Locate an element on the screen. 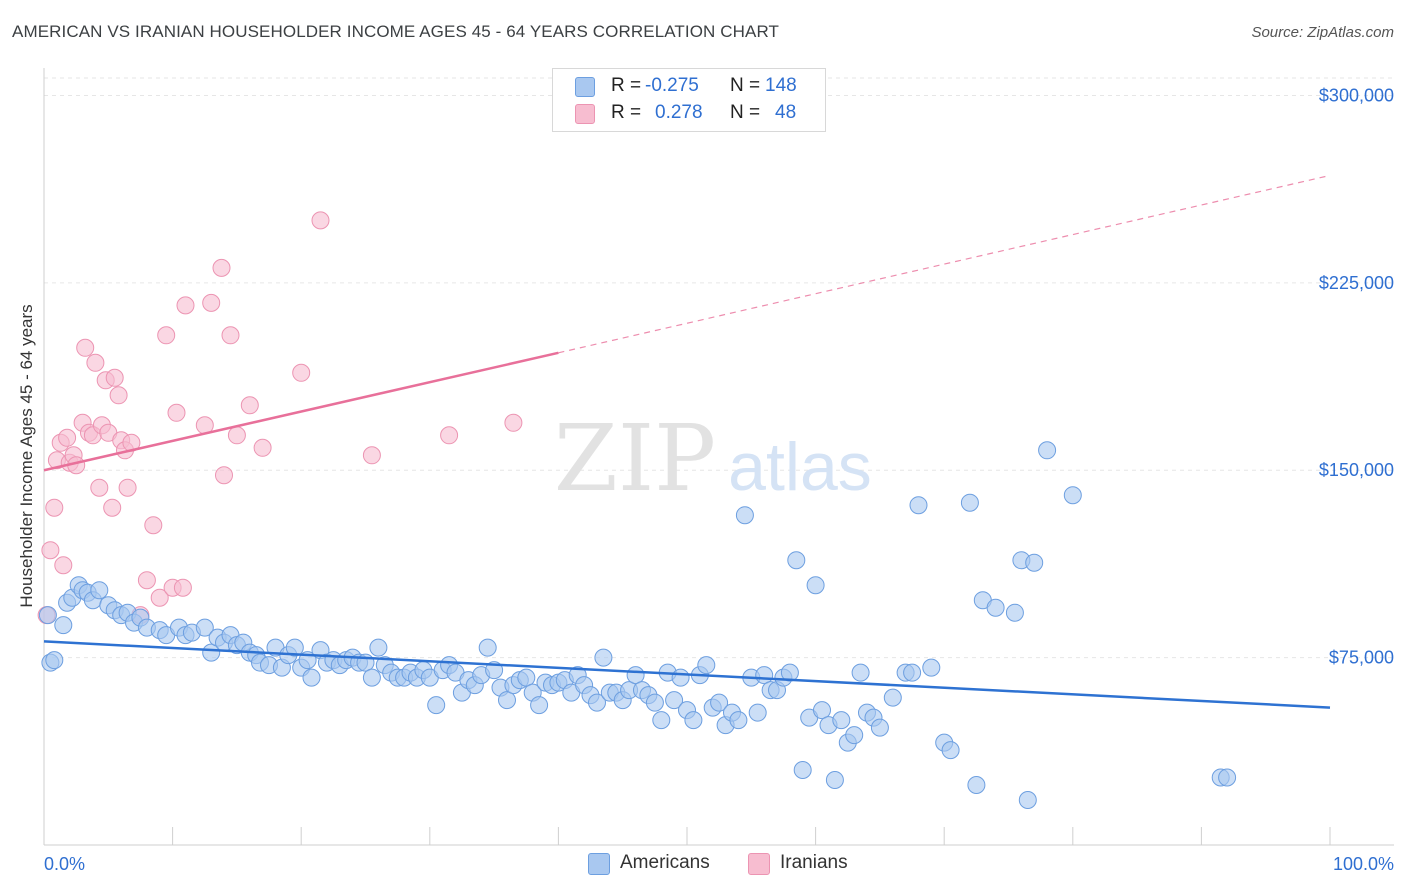  n-value: 148 is located at coordinates (781, 85).